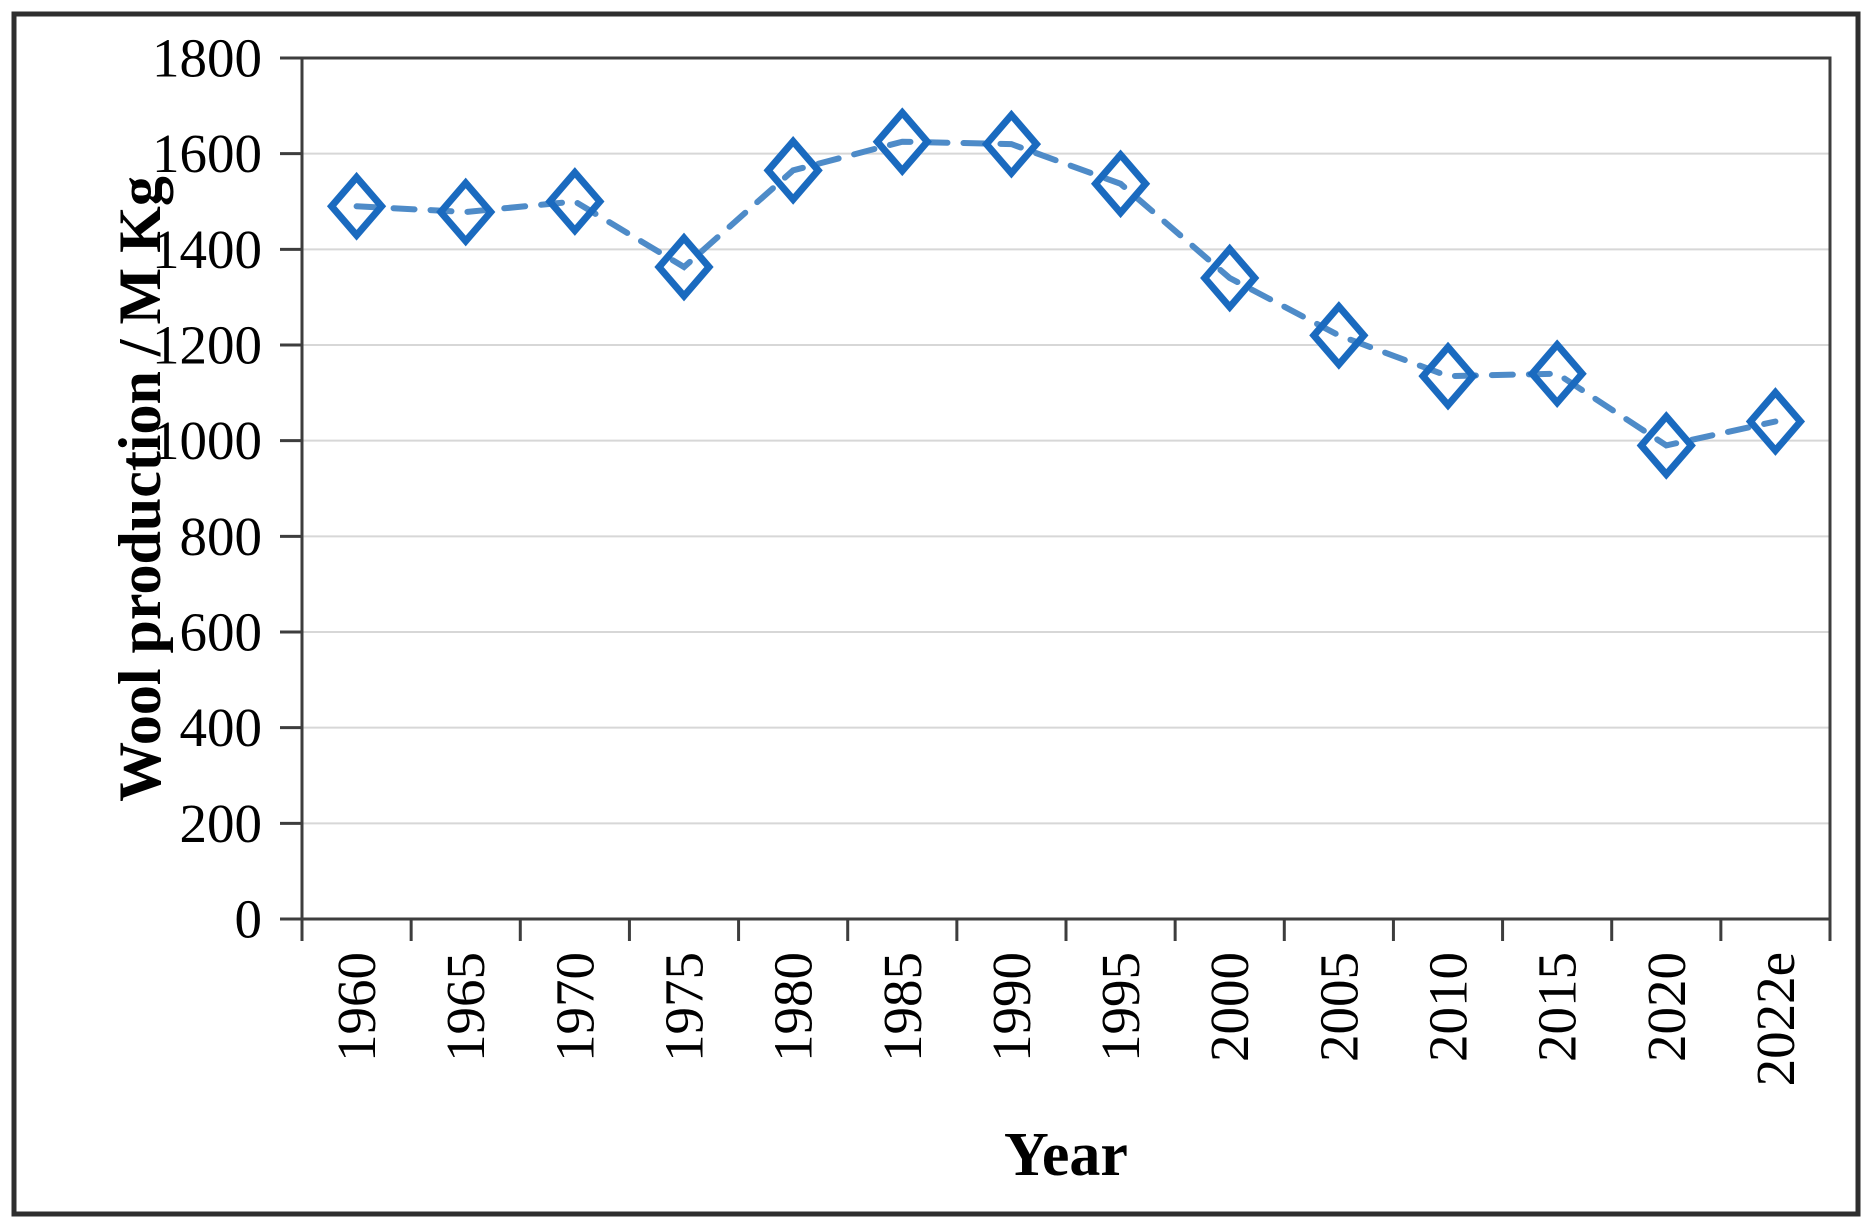 Image resolution: width=1872 pixels, height=1228 pixels. I want to click on y-tick-label: 400, so click(221, 727).